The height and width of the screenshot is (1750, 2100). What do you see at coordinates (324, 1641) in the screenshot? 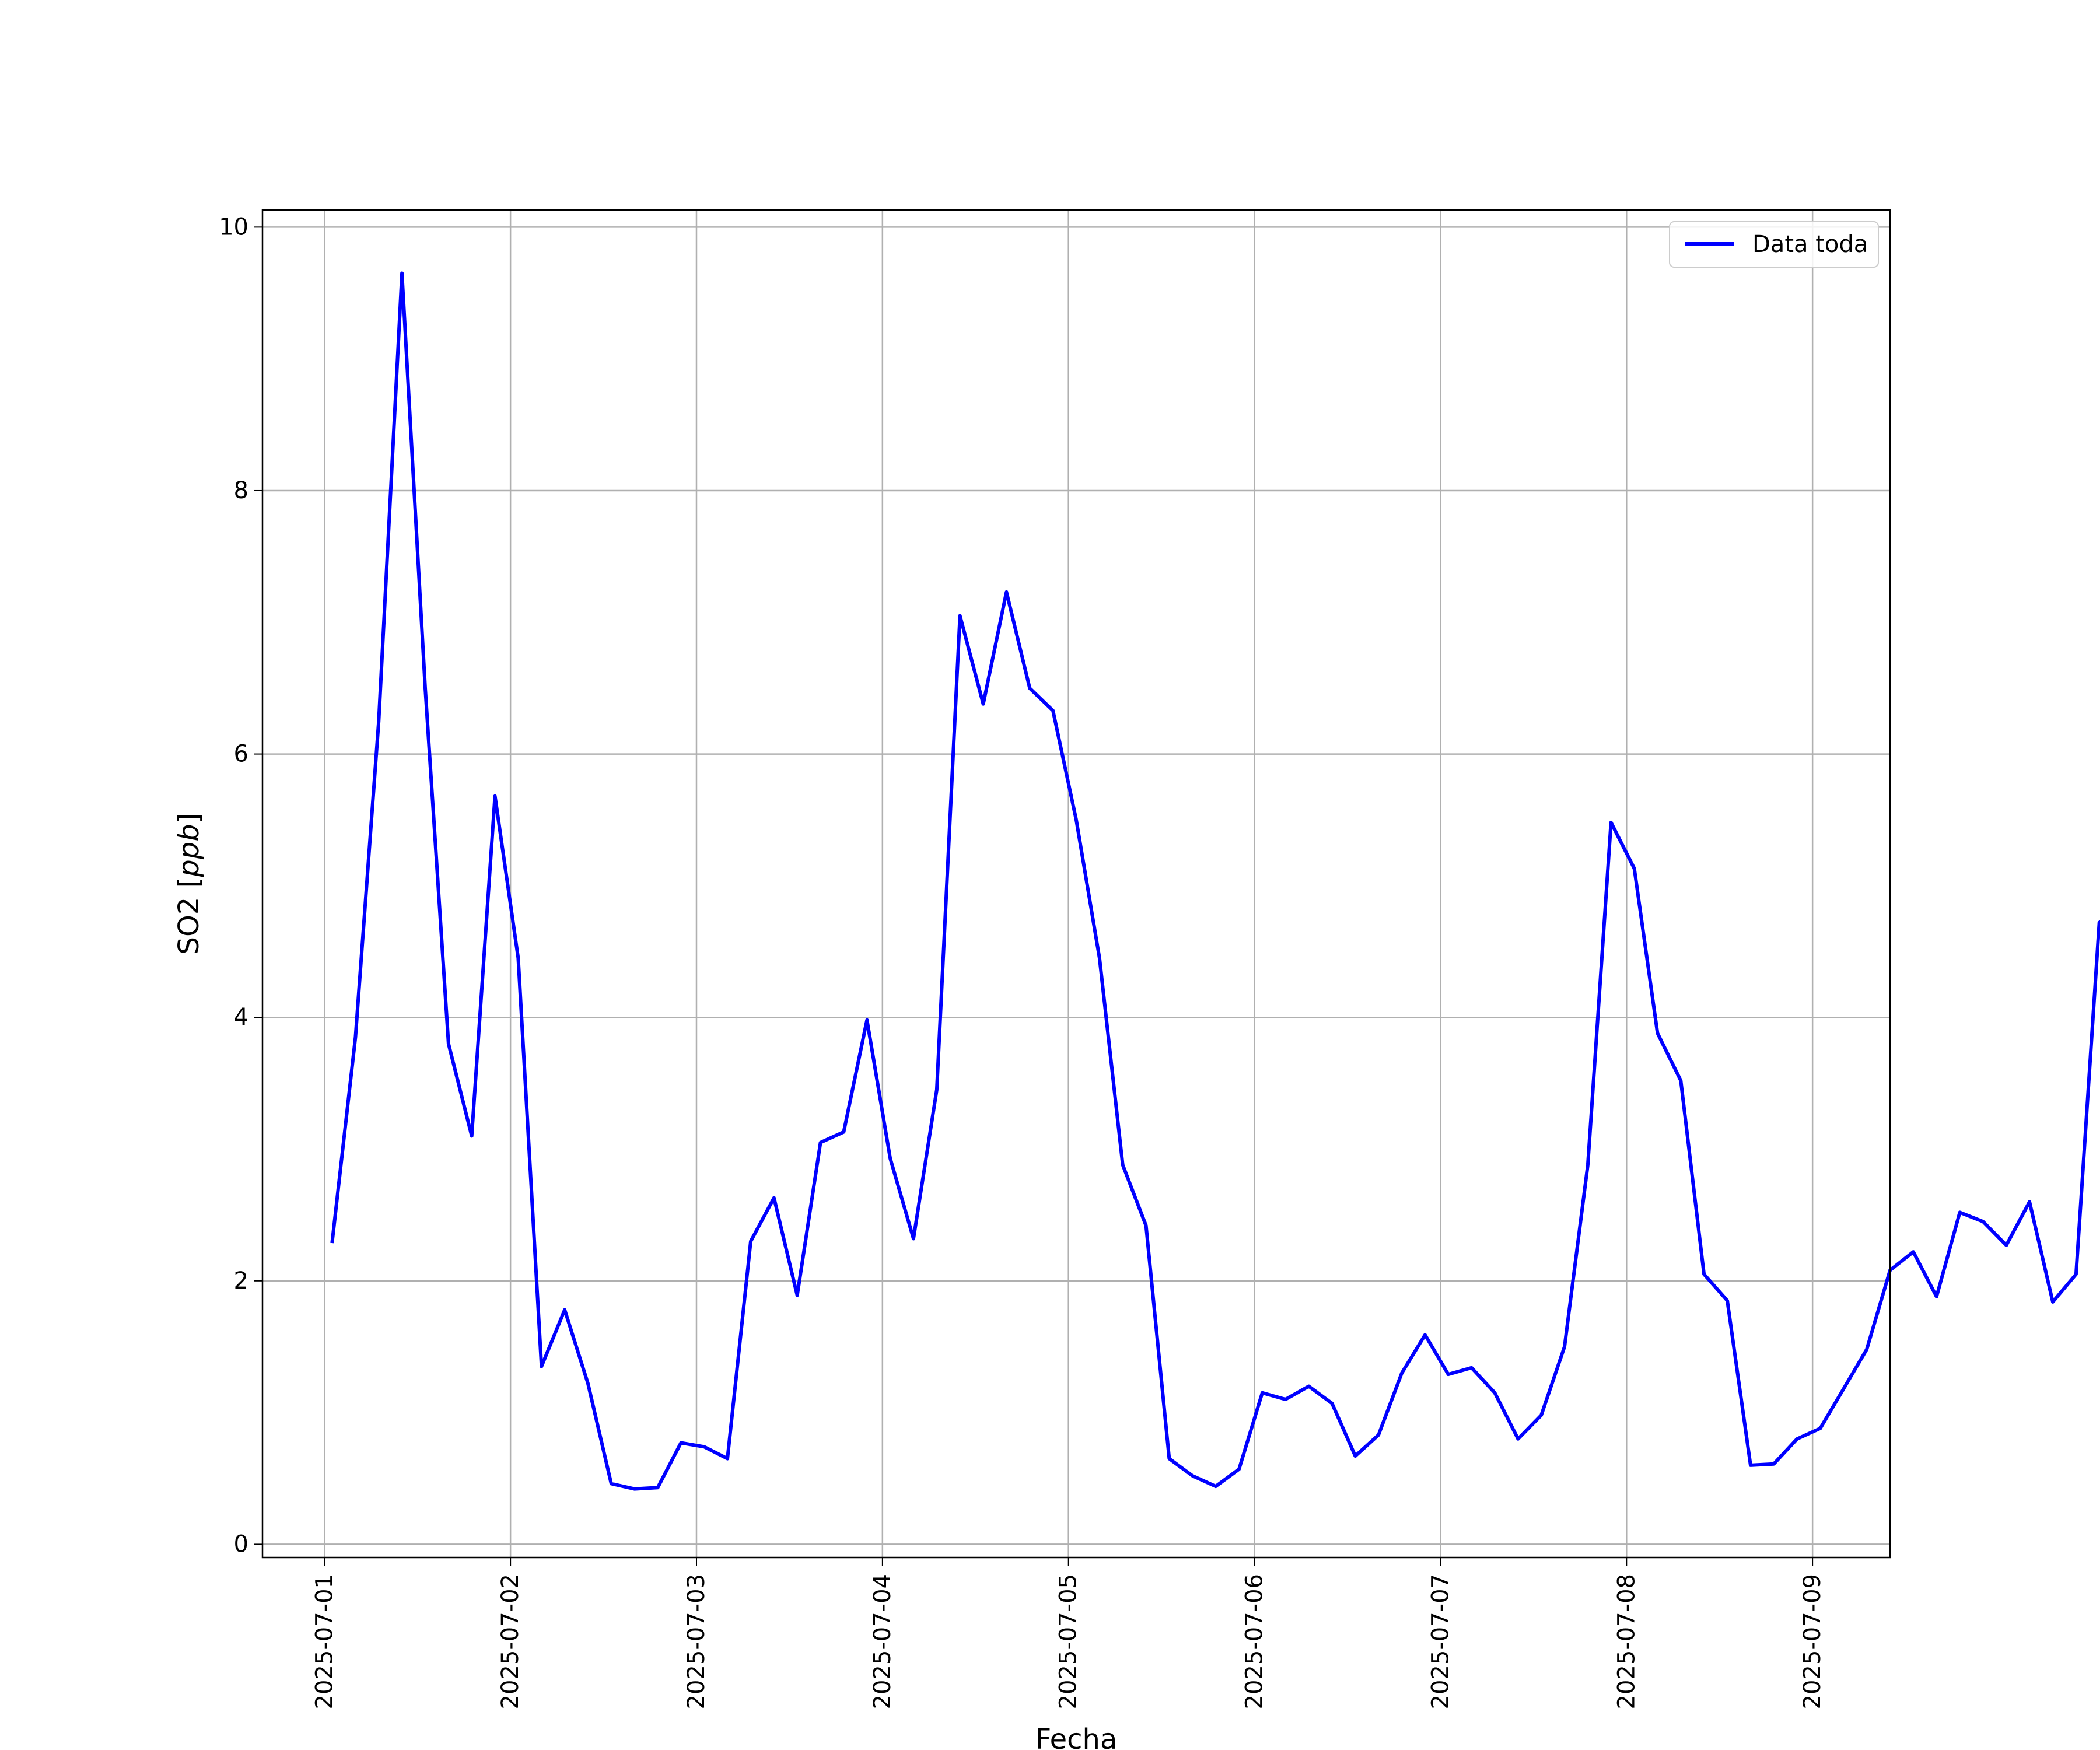
I see `x-tick-label: 2025-07-01` at bounding box center [324, 1641].